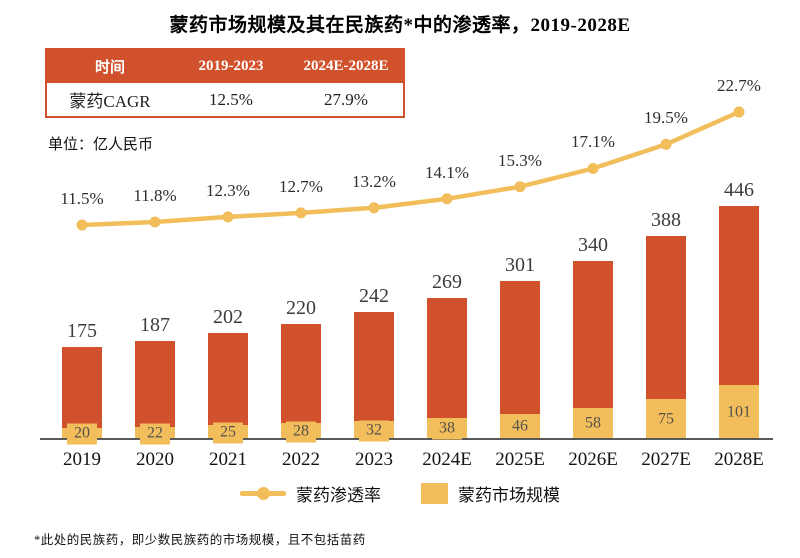  I want to click on line-percent-label: 11.5%, so click(82, 198).